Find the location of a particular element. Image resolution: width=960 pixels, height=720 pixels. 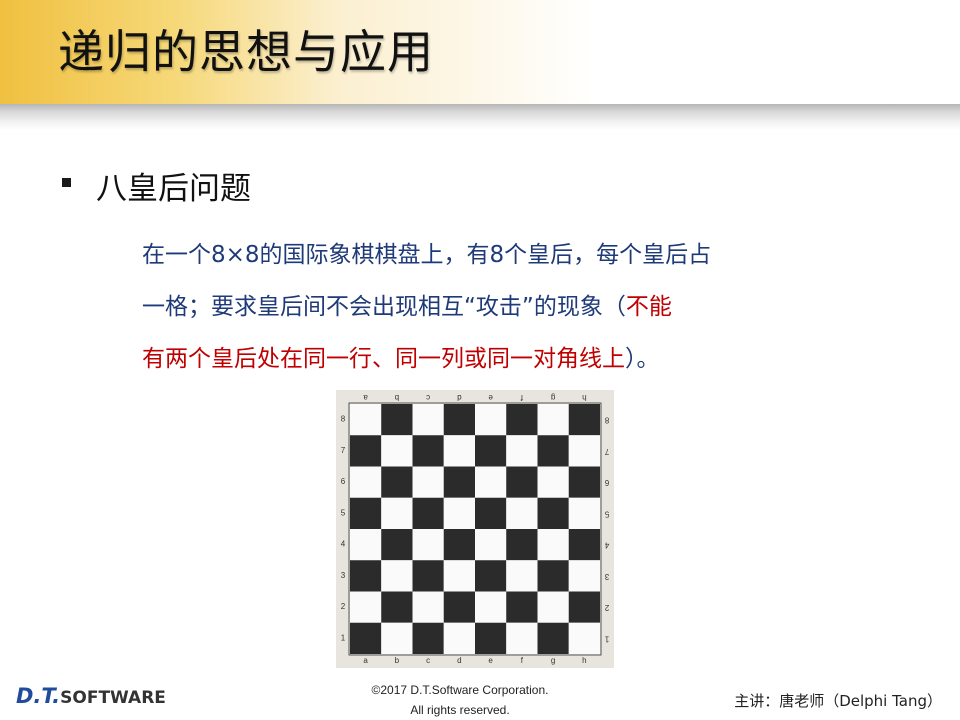

rank-label-left: 4 is located at coordinates (343, 544).